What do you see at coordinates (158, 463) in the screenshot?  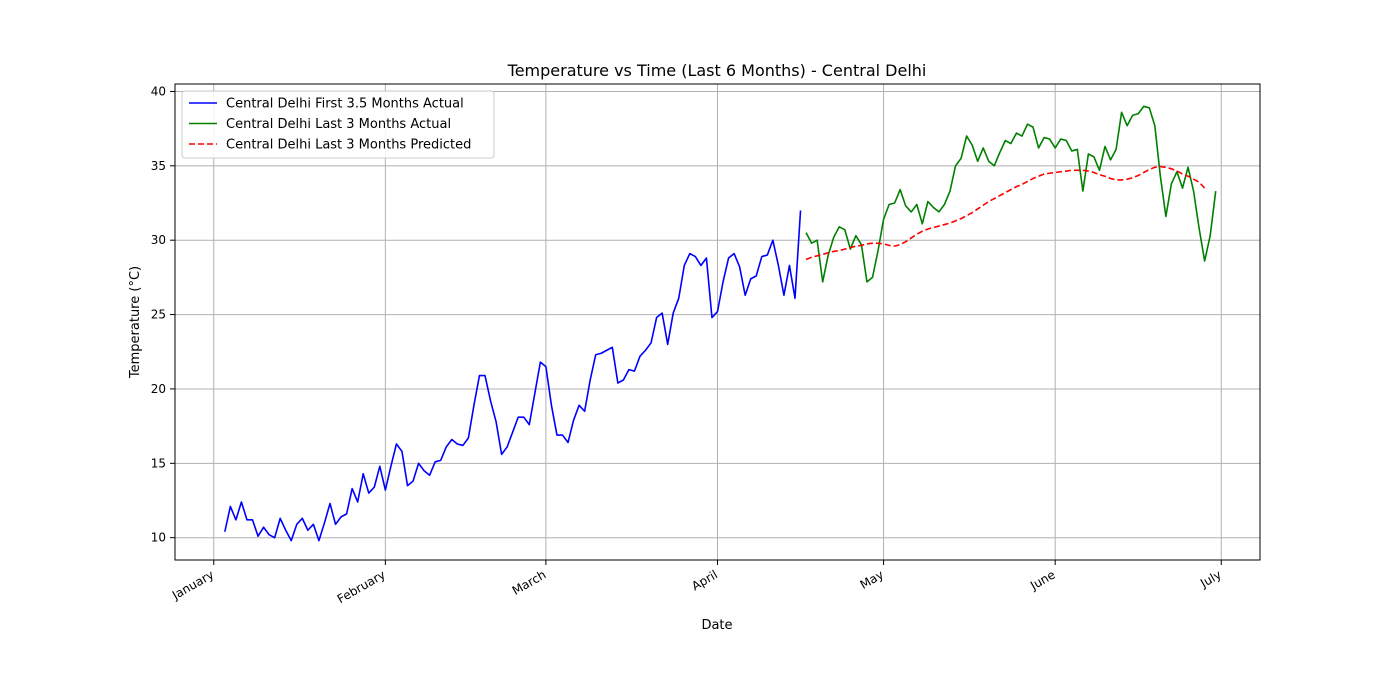 I see `y-tick-label: 15` at bounding box center [158, 463].